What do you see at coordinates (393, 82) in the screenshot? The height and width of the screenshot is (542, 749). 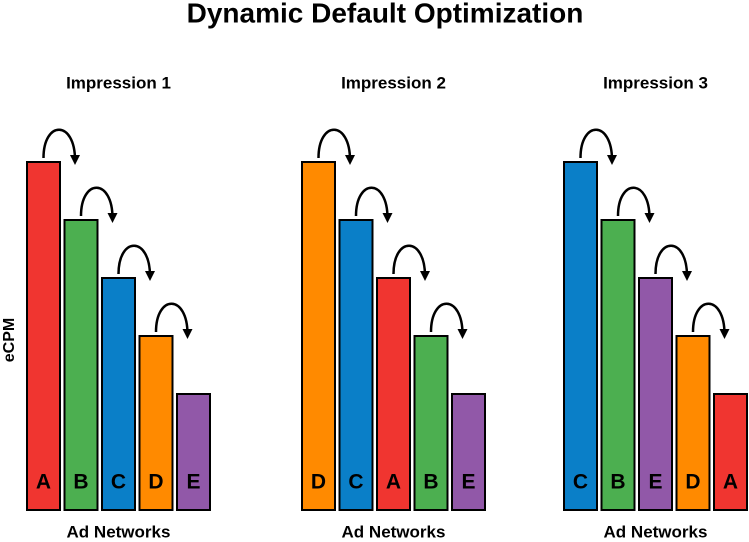 I see `panel-title: Impression 2` at bounding box center [393, 82].